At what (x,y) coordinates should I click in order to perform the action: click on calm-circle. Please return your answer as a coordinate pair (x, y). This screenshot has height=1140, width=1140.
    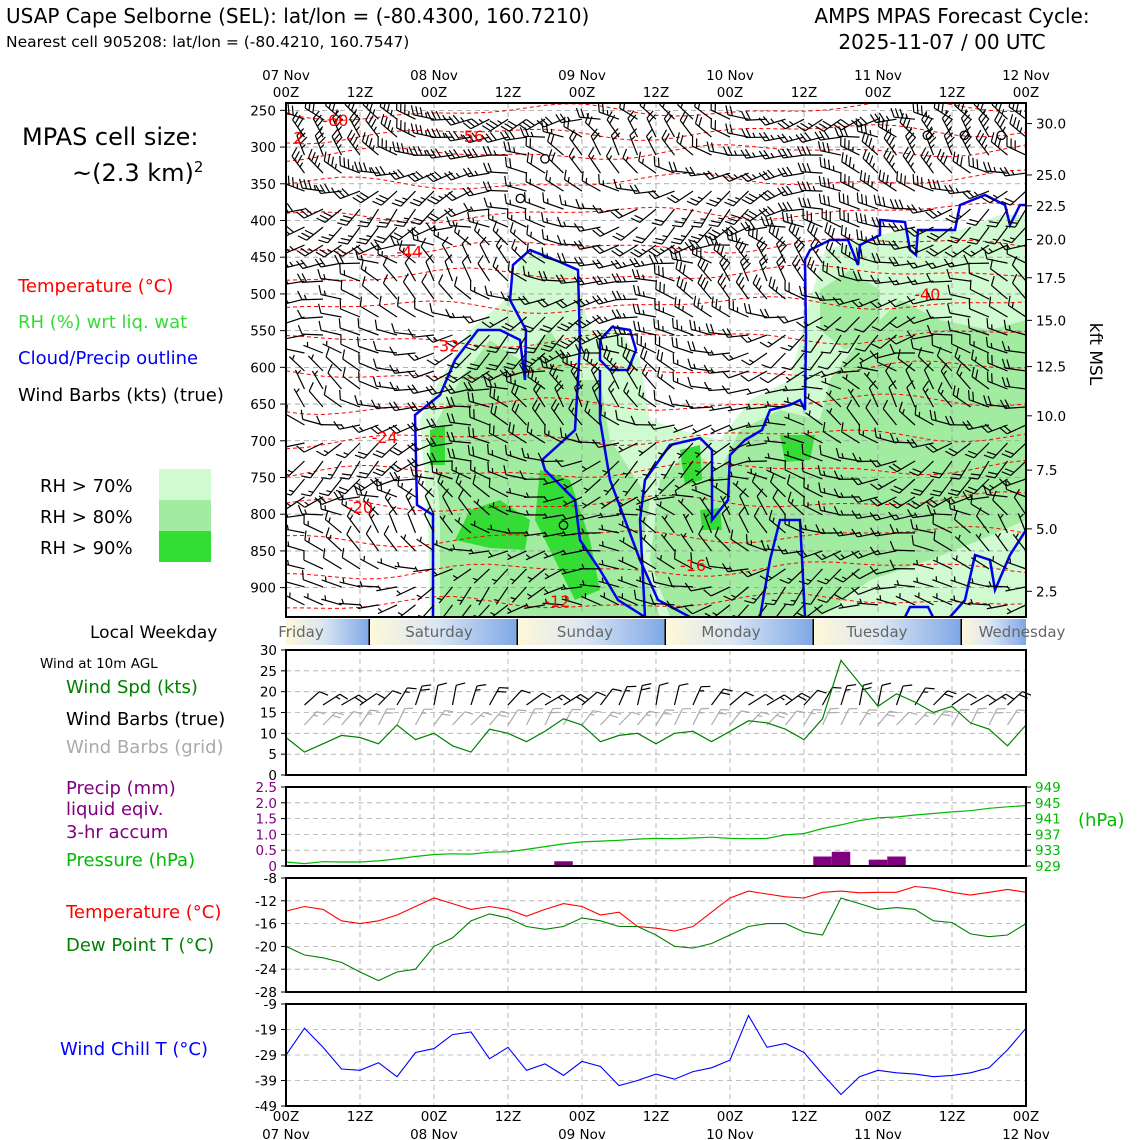
    Looking at the image, I should click on (1001, 135).